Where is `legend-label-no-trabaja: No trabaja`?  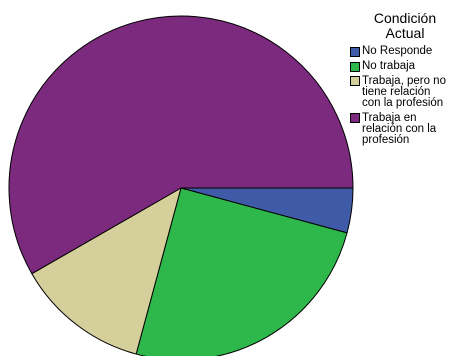
legend-label-no-trabaja: No trabaja is located at coordinates (389, 66).